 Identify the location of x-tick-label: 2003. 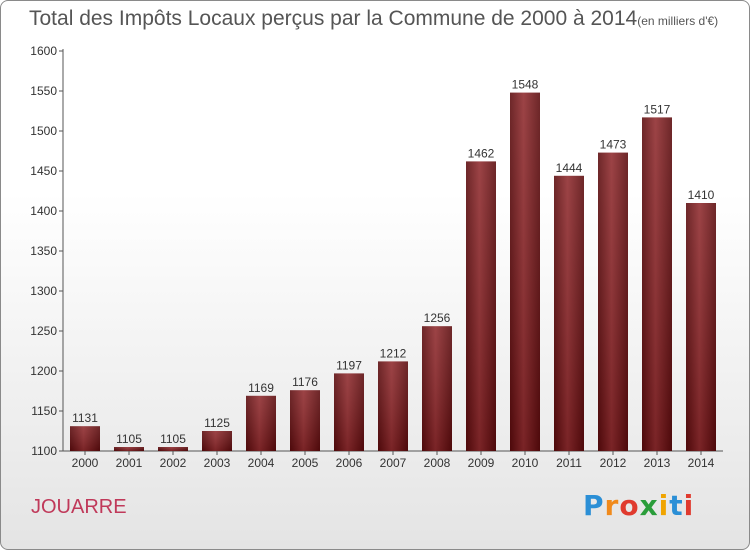
(217, 463).